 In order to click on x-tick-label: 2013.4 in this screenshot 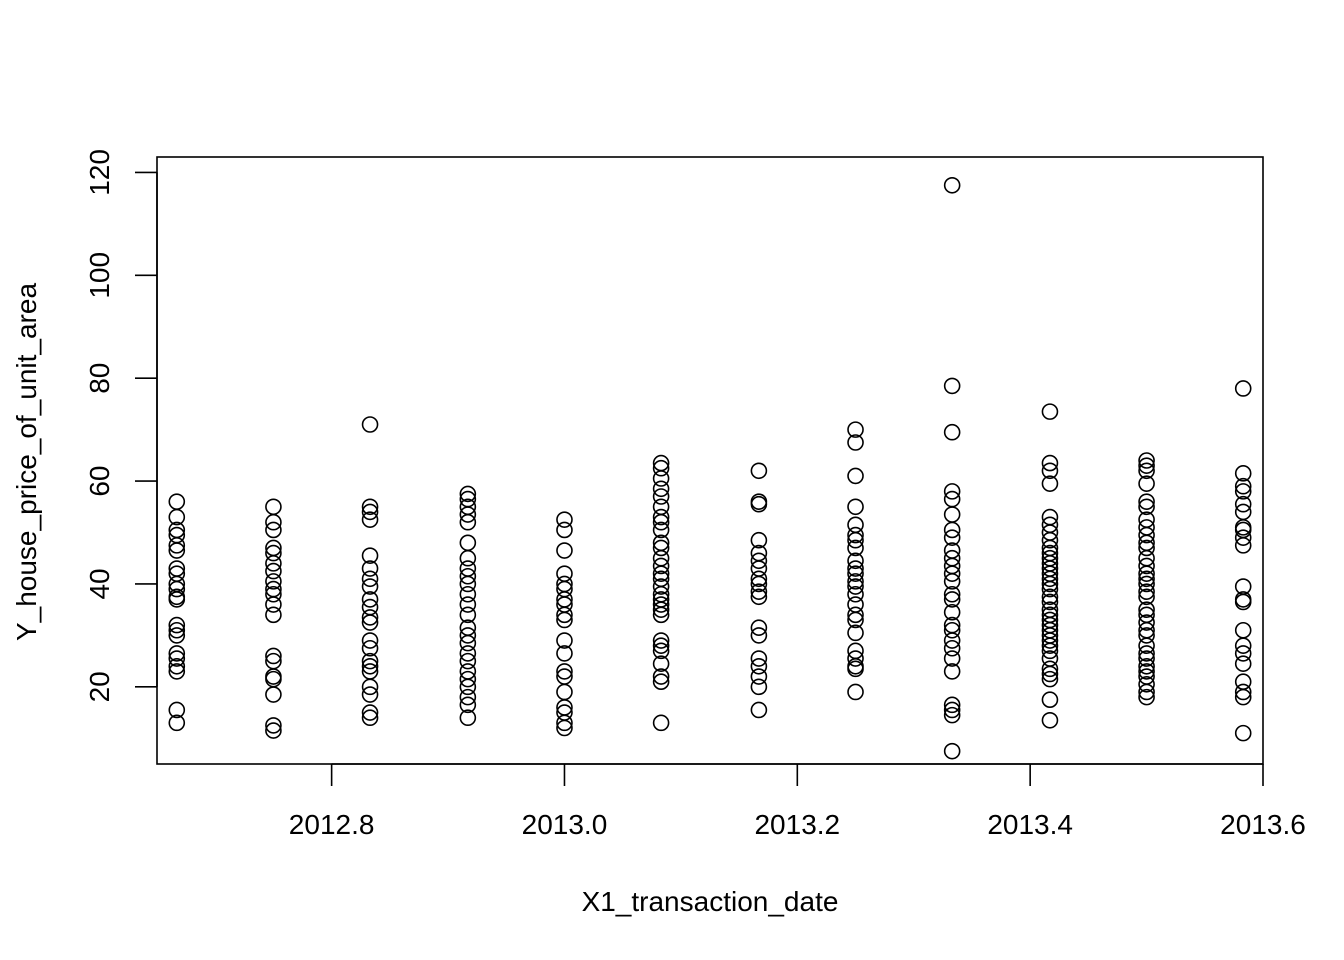, I will do `click(1030, 824)`.